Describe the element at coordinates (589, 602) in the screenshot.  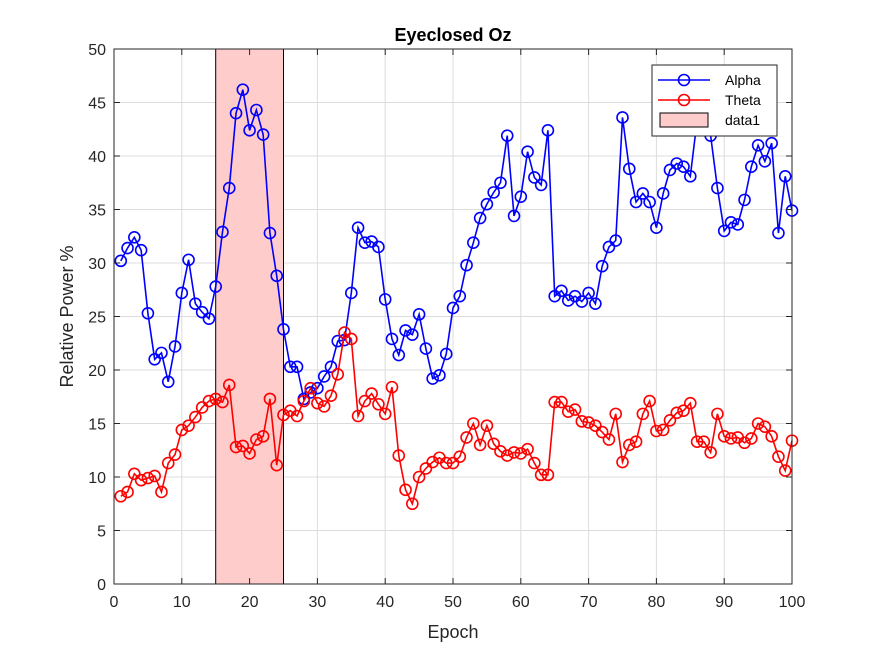
I see `x-tick-label: 70` at that location.